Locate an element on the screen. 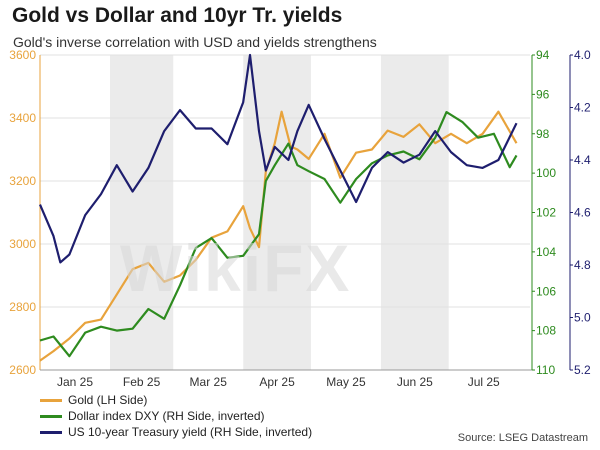  dxy-tick-label: 102 is located at coordinates (546, 213).